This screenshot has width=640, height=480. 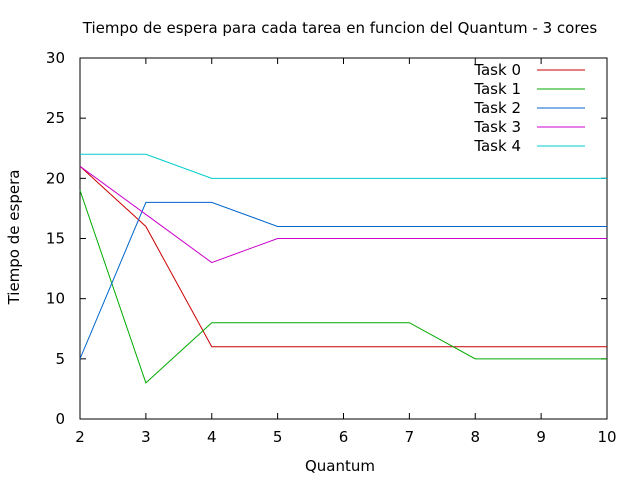 What do you see at coordinates (55, 299) in the screenshot?
I see `y-tick-label: 10` at bounding box center [55, 299].